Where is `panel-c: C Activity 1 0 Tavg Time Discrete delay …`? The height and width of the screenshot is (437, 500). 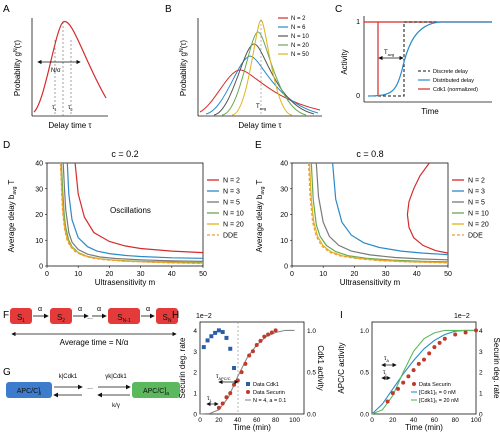 panel-c: C Activity 1 0 Tavg Time Discrete delay … is located at coordinates (413, 60).